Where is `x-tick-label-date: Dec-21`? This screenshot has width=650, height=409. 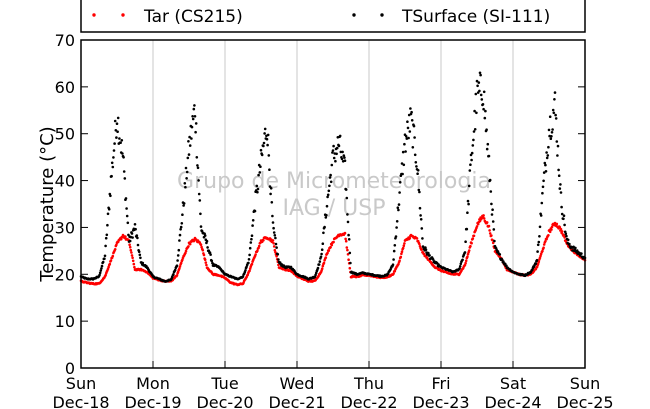
x-tick-label-date: Dec-21 is located at coordinates (296, 401).